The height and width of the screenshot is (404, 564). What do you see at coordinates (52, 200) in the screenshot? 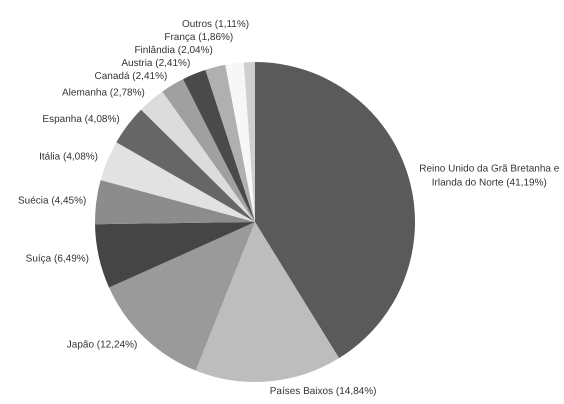
I see `slice-label: Suécia (4,45%)` at bounding box center [52, 200].